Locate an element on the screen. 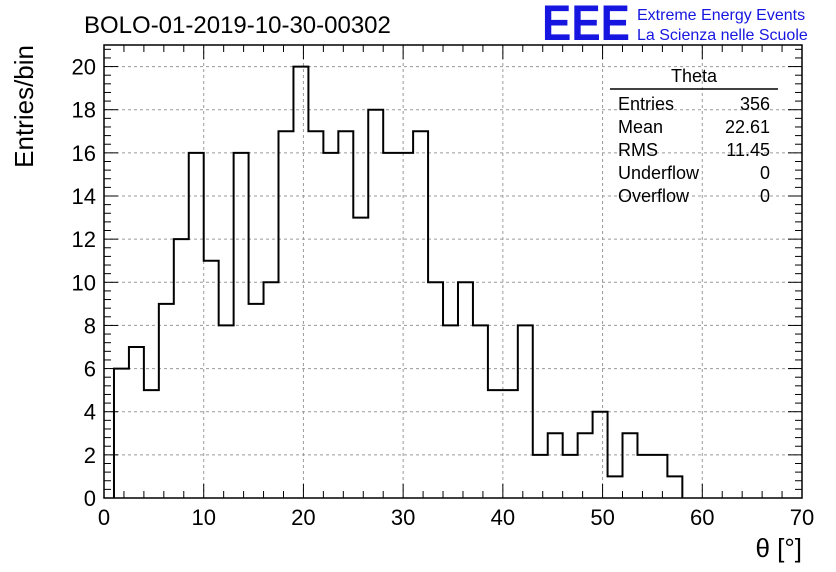 The width and height of the screenshot is (836, 572). y-tick-label: 2 is located at coordinates (90, 455).